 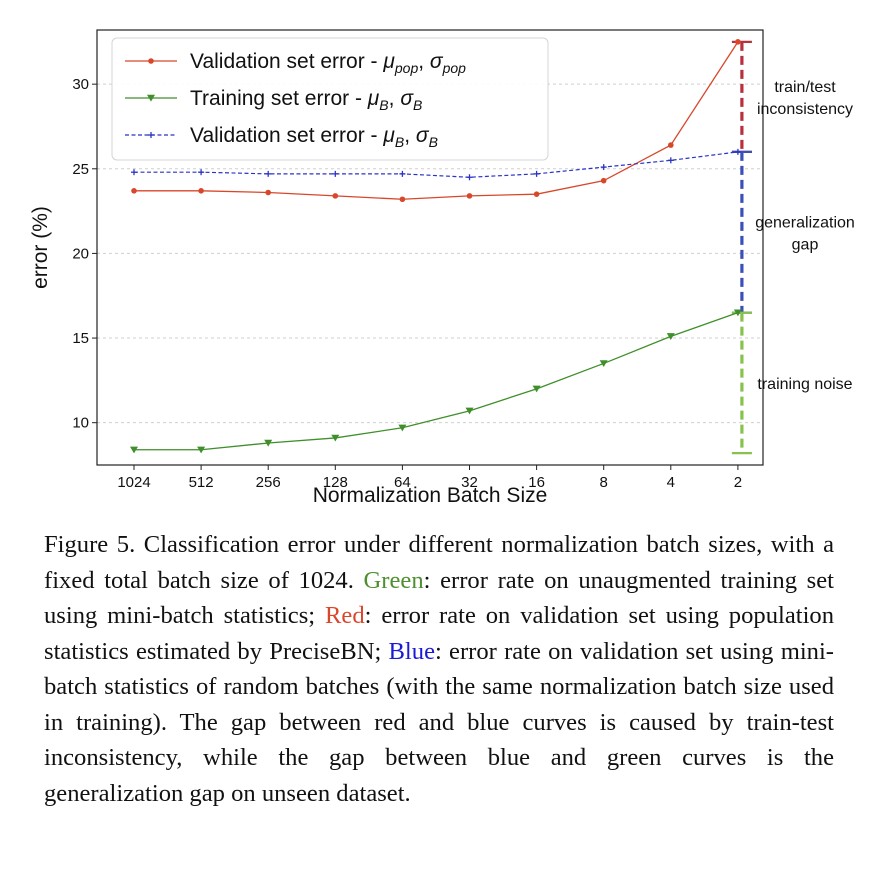 I want to click on x-axis-label: Normalization Batch Size, so click(x=430, y=495).